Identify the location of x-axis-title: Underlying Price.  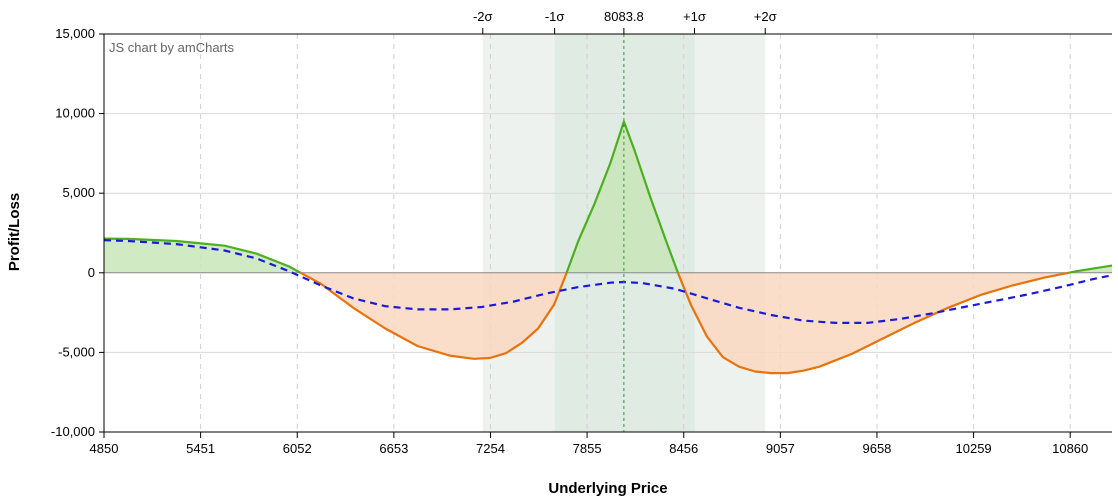
(607, 488).